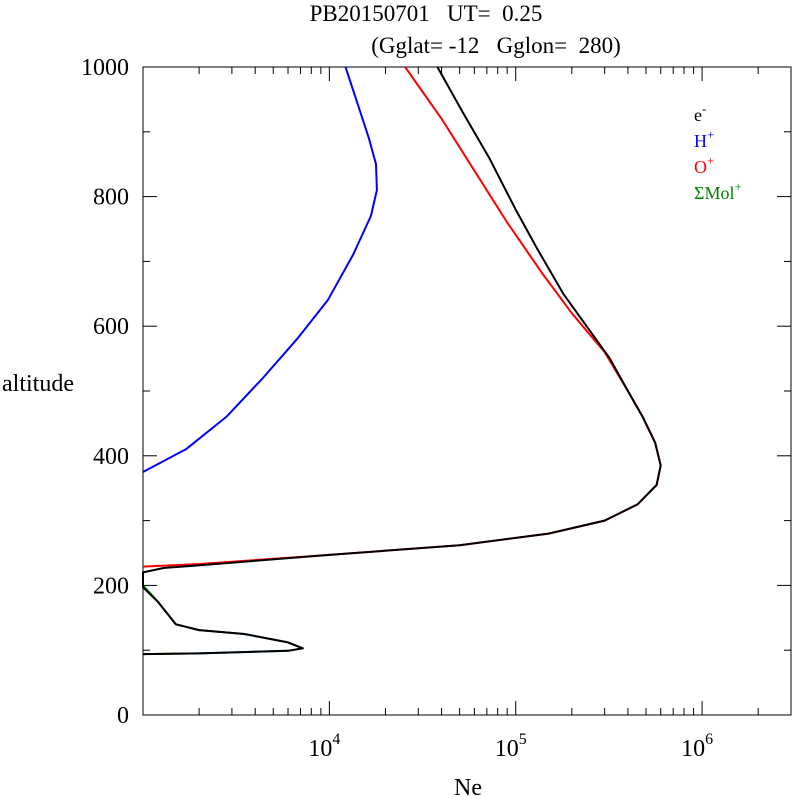 The height and width of the screenshot is (796, 792). Describe the element at coordinates (111, 327) in the screenshot. I see `y-tick-label: 600` at that location.